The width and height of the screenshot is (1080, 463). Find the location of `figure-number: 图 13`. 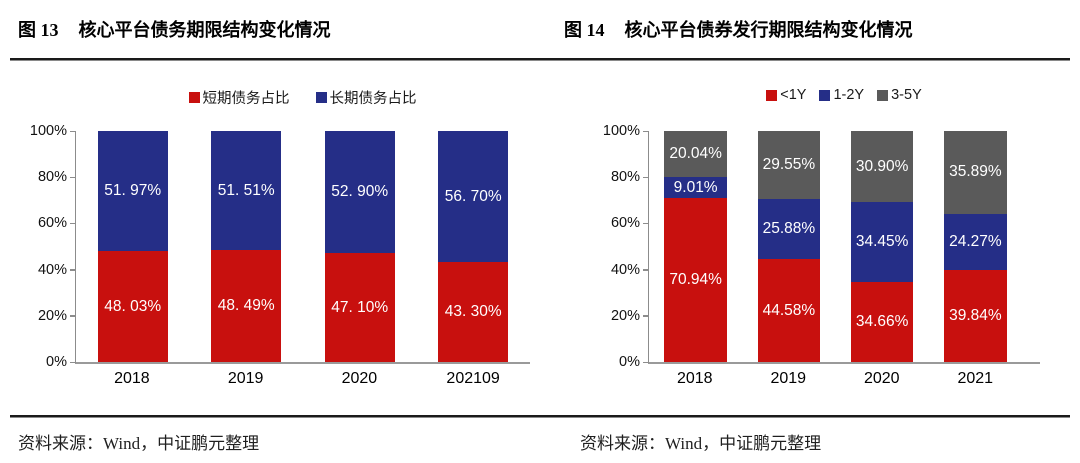

figure-number: 图 13 is located at coordinates (38, 30).